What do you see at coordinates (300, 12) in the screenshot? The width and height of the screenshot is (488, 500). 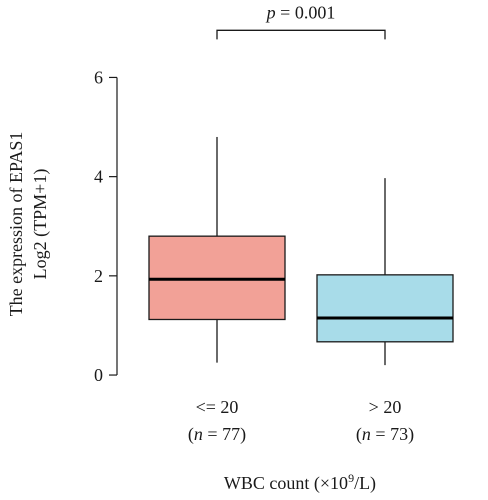 I see `p-value-label: p = 0.001` at bounding box center [300, 12].